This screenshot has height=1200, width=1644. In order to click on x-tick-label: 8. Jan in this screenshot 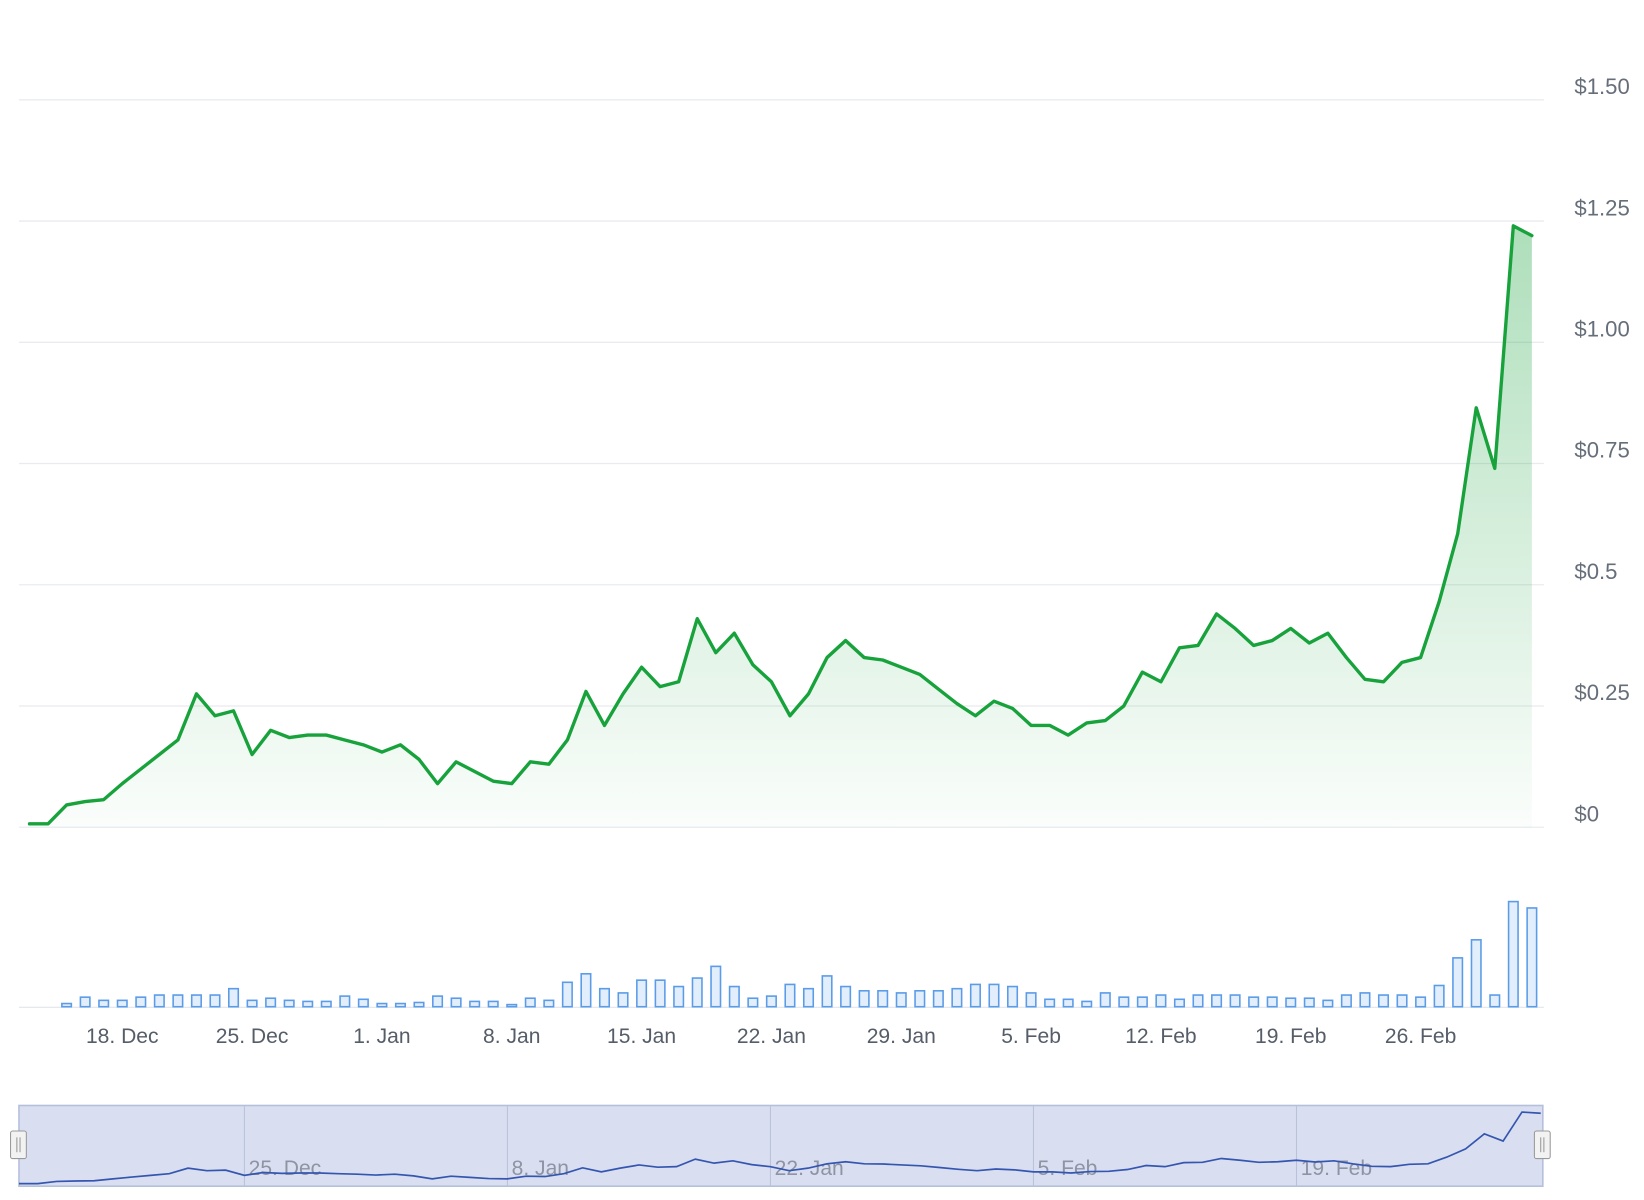, I will do `click(511, 1036)`.